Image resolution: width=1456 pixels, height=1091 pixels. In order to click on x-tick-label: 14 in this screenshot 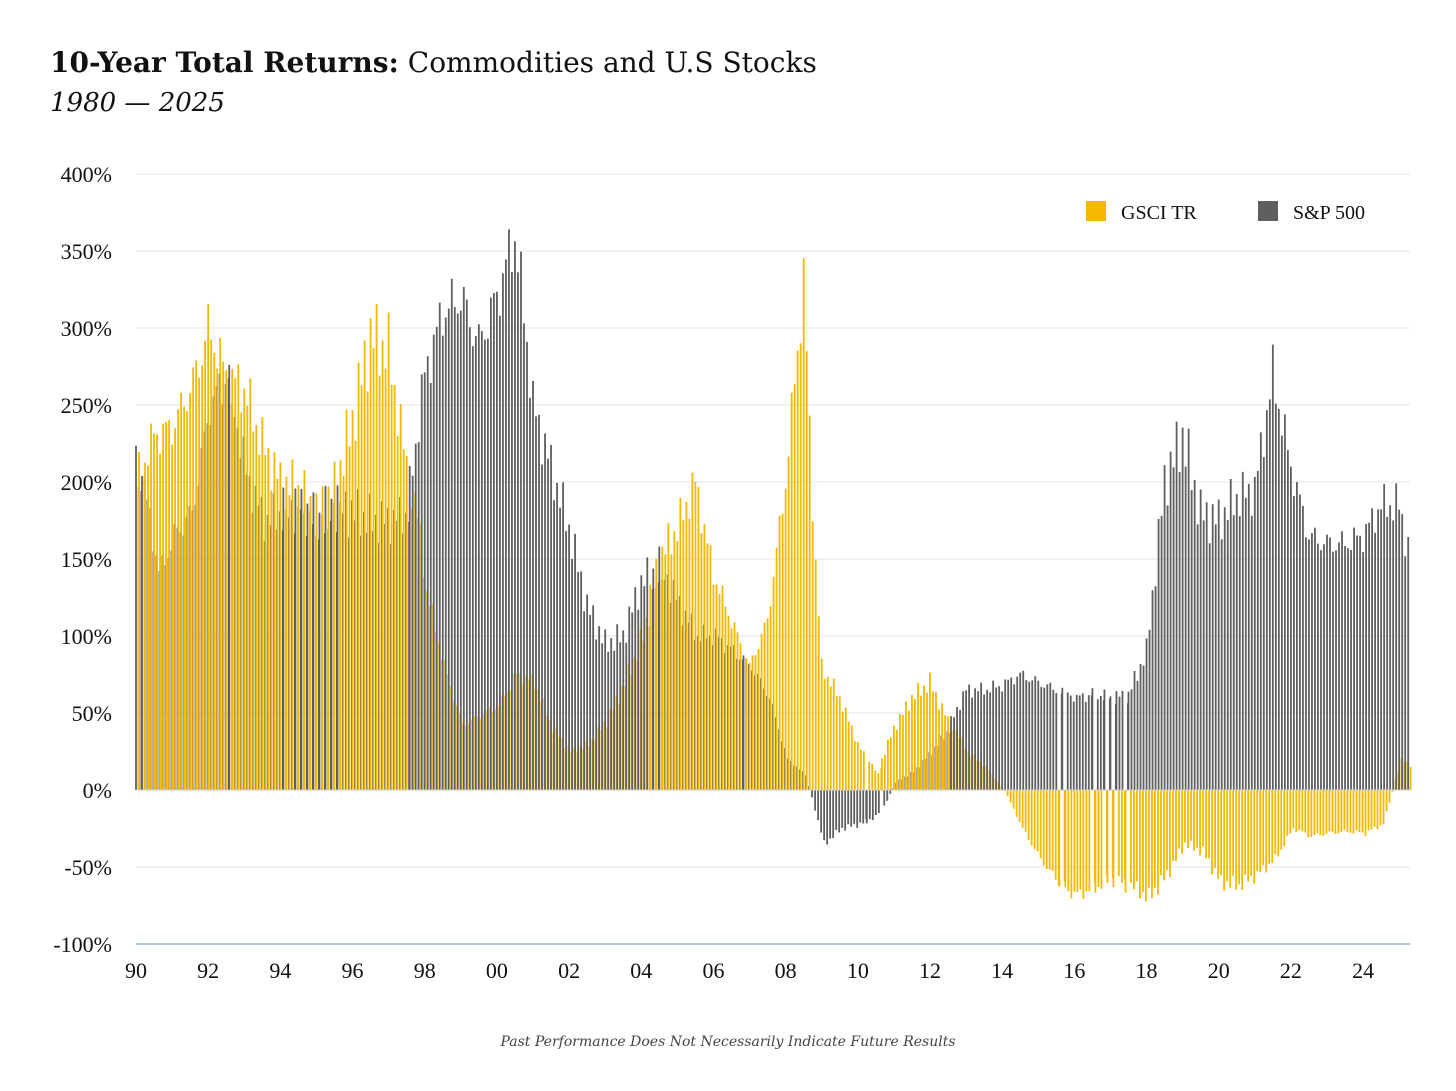, I will do `click(1002, 970)`.